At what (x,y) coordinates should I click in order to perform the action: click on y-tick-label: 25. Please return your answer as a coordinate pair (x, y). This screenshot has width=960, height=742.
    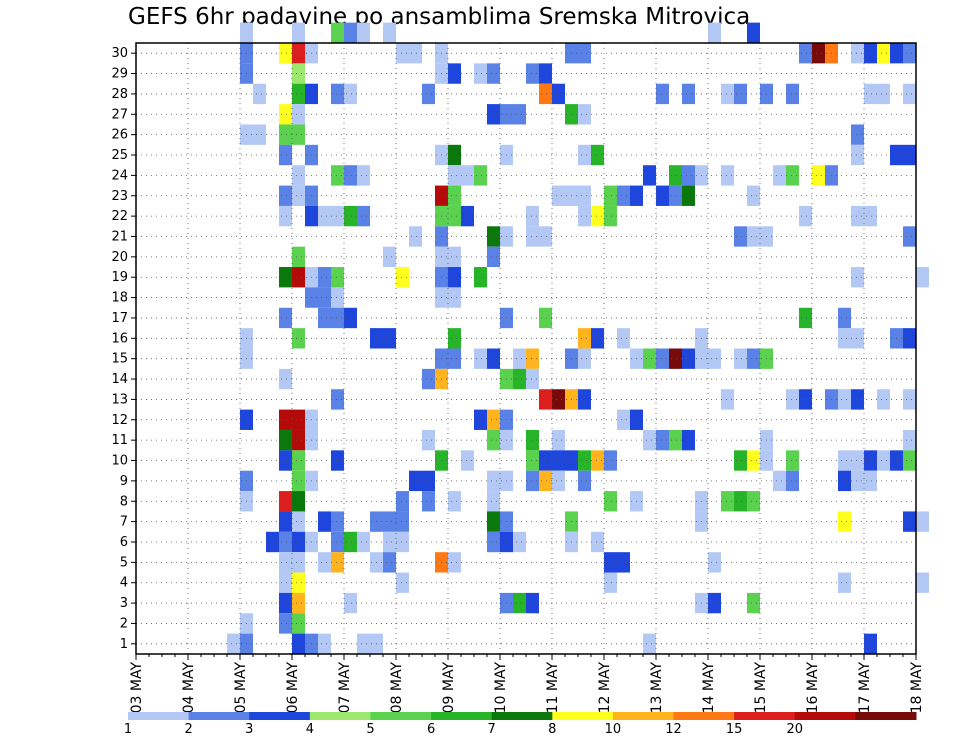
    Looking at the image, I should click on (119, 155).